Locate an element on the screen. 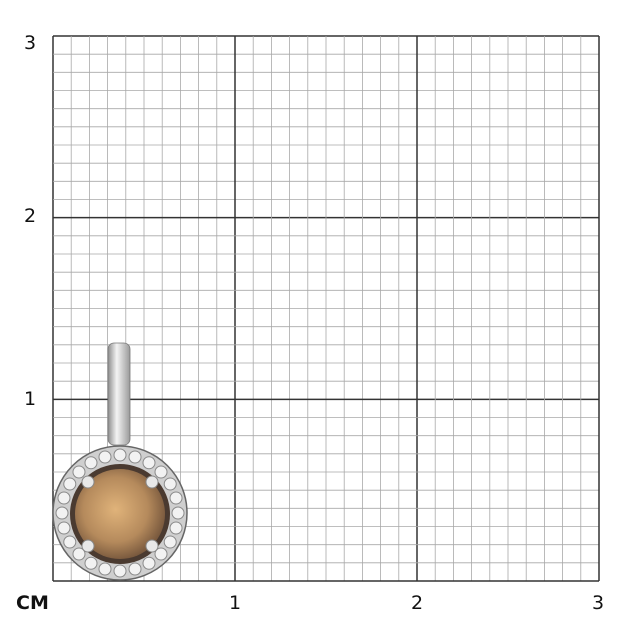 This screenshot has height=640, width=640. y-label-1: 1 is located at coordinates (30, 399).